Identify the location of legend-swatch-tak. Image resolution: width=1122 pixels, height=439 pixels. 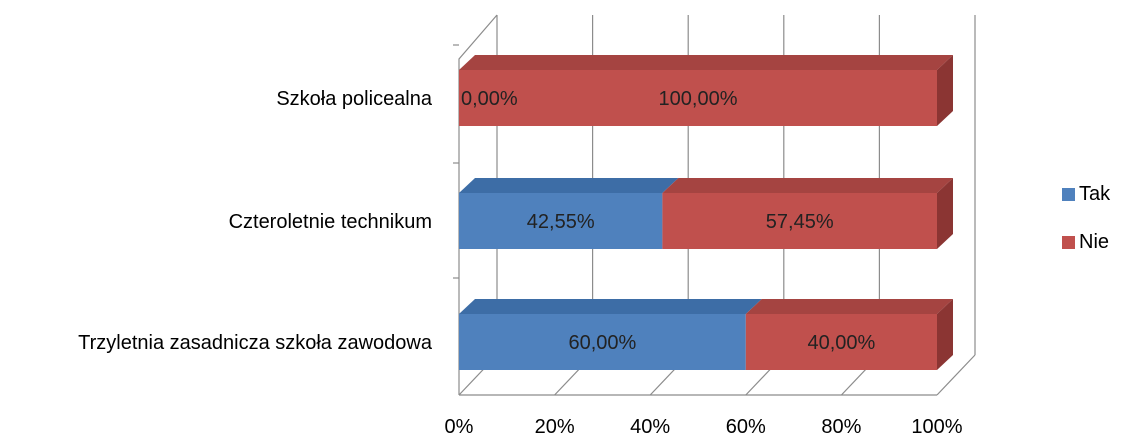
(1068, 194).